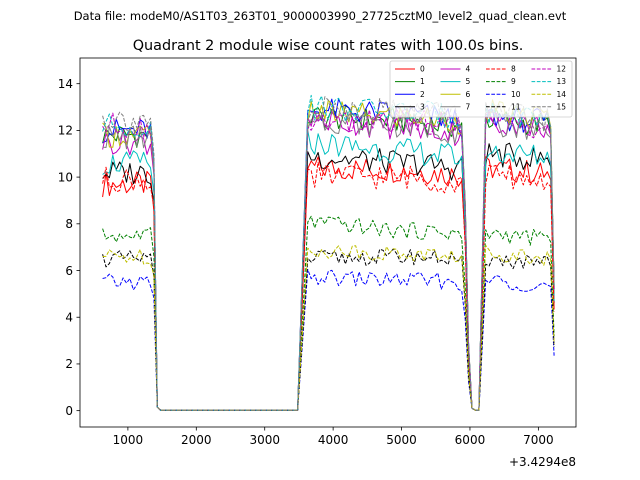  Describe the element at coordinates (422, 106) in the screenshot. I see `legend-label-3: 3` at that location.